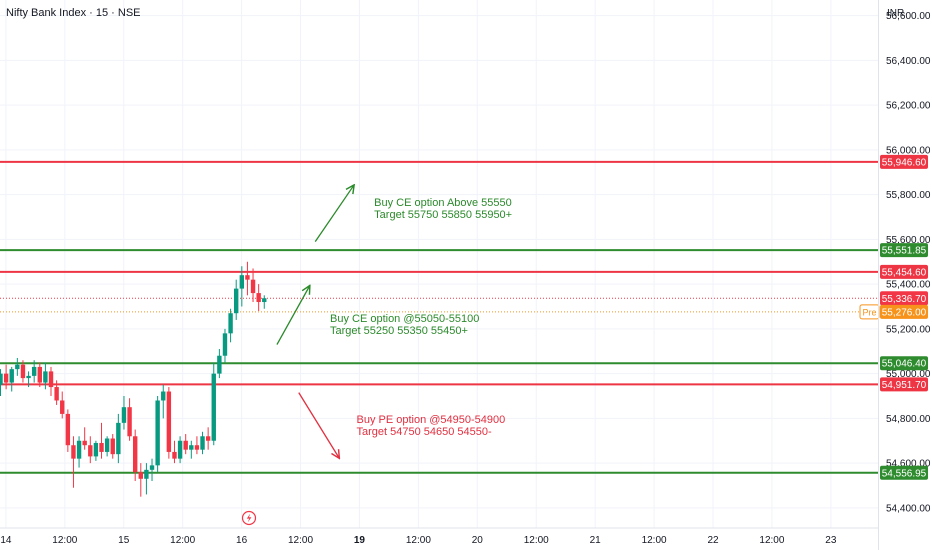  What do you see at coordinates (831, 540) in the screenshot?
I see `x-tick-label: 23` at bounding box center [831, 540].